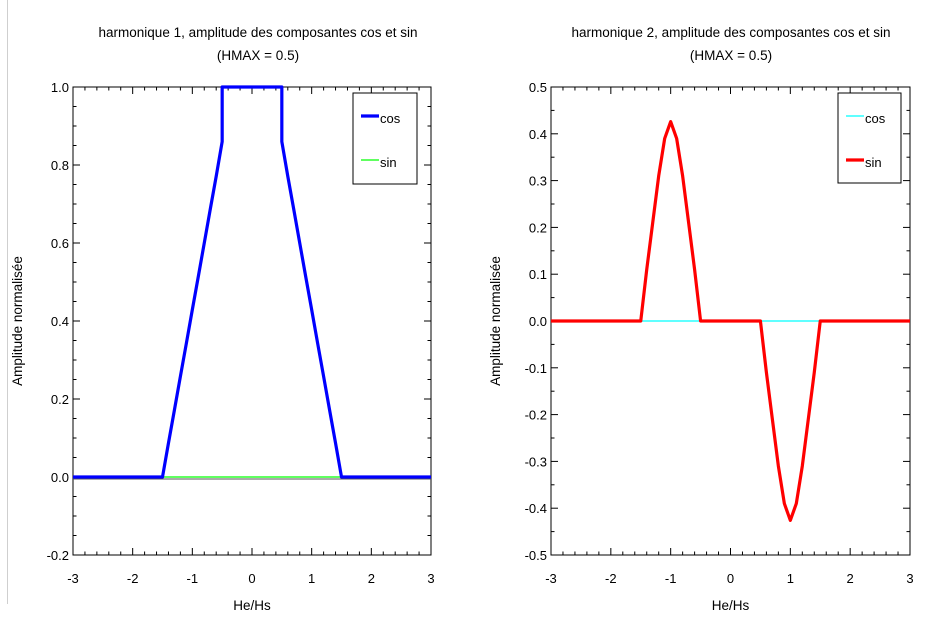 Image resolution: width=931 pixels, height=627 pixels. Describe the element at coordinates (536, 555) in the screenshot. I see `y-tick-label: -0.5` at that location.